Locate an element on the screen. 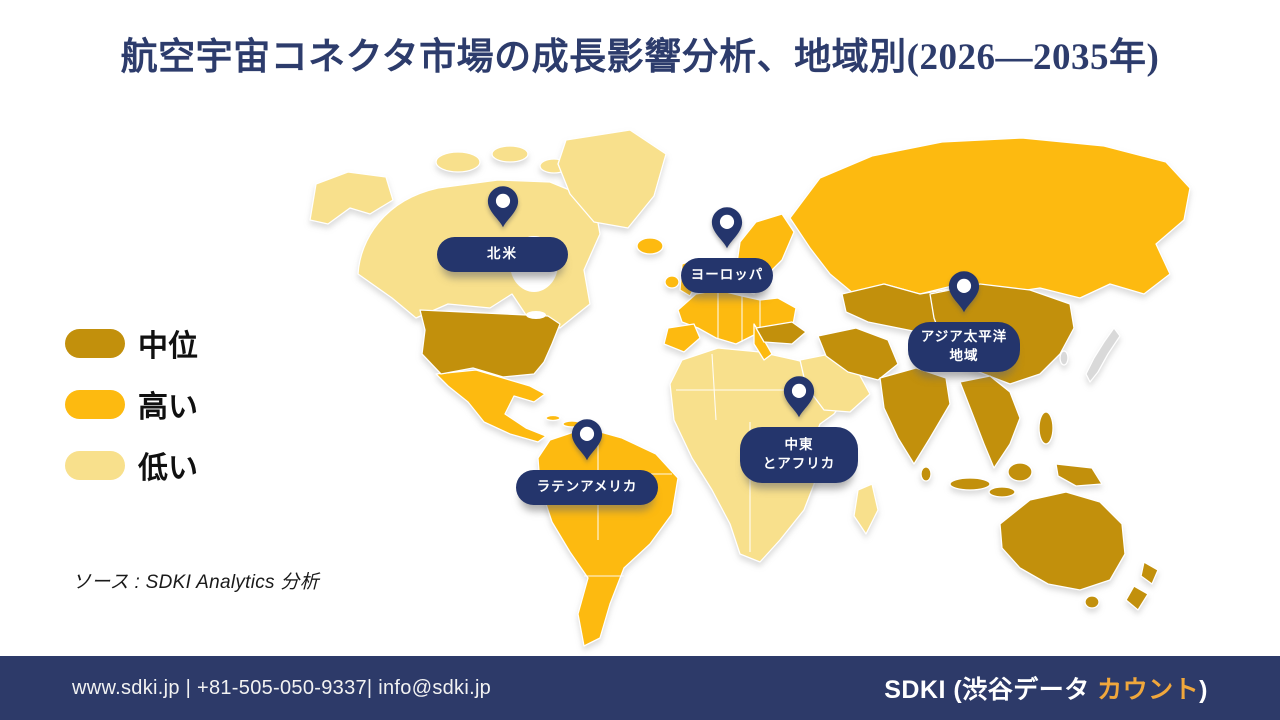 Image resolution: width=1280 pixels, height=720 pixels. map-pin-group-europe: ヨーロッパ is located at coordinates (727, 249).